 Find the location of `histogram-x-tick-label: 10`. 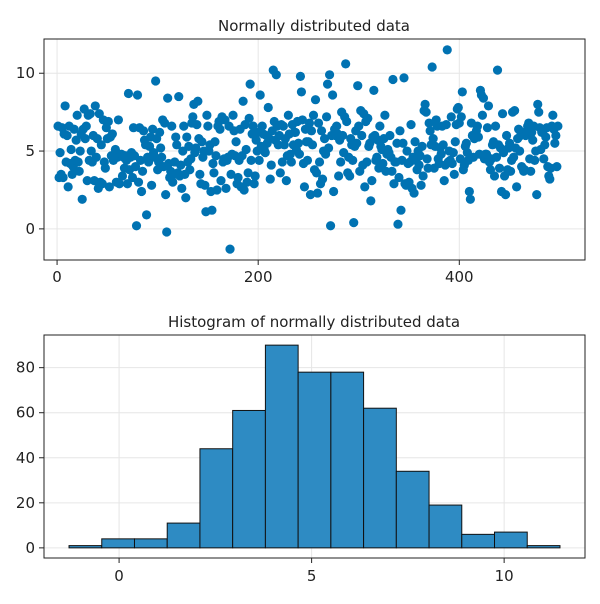

histogram-x-tick-label: 10 is located at coordinates (504, 576).